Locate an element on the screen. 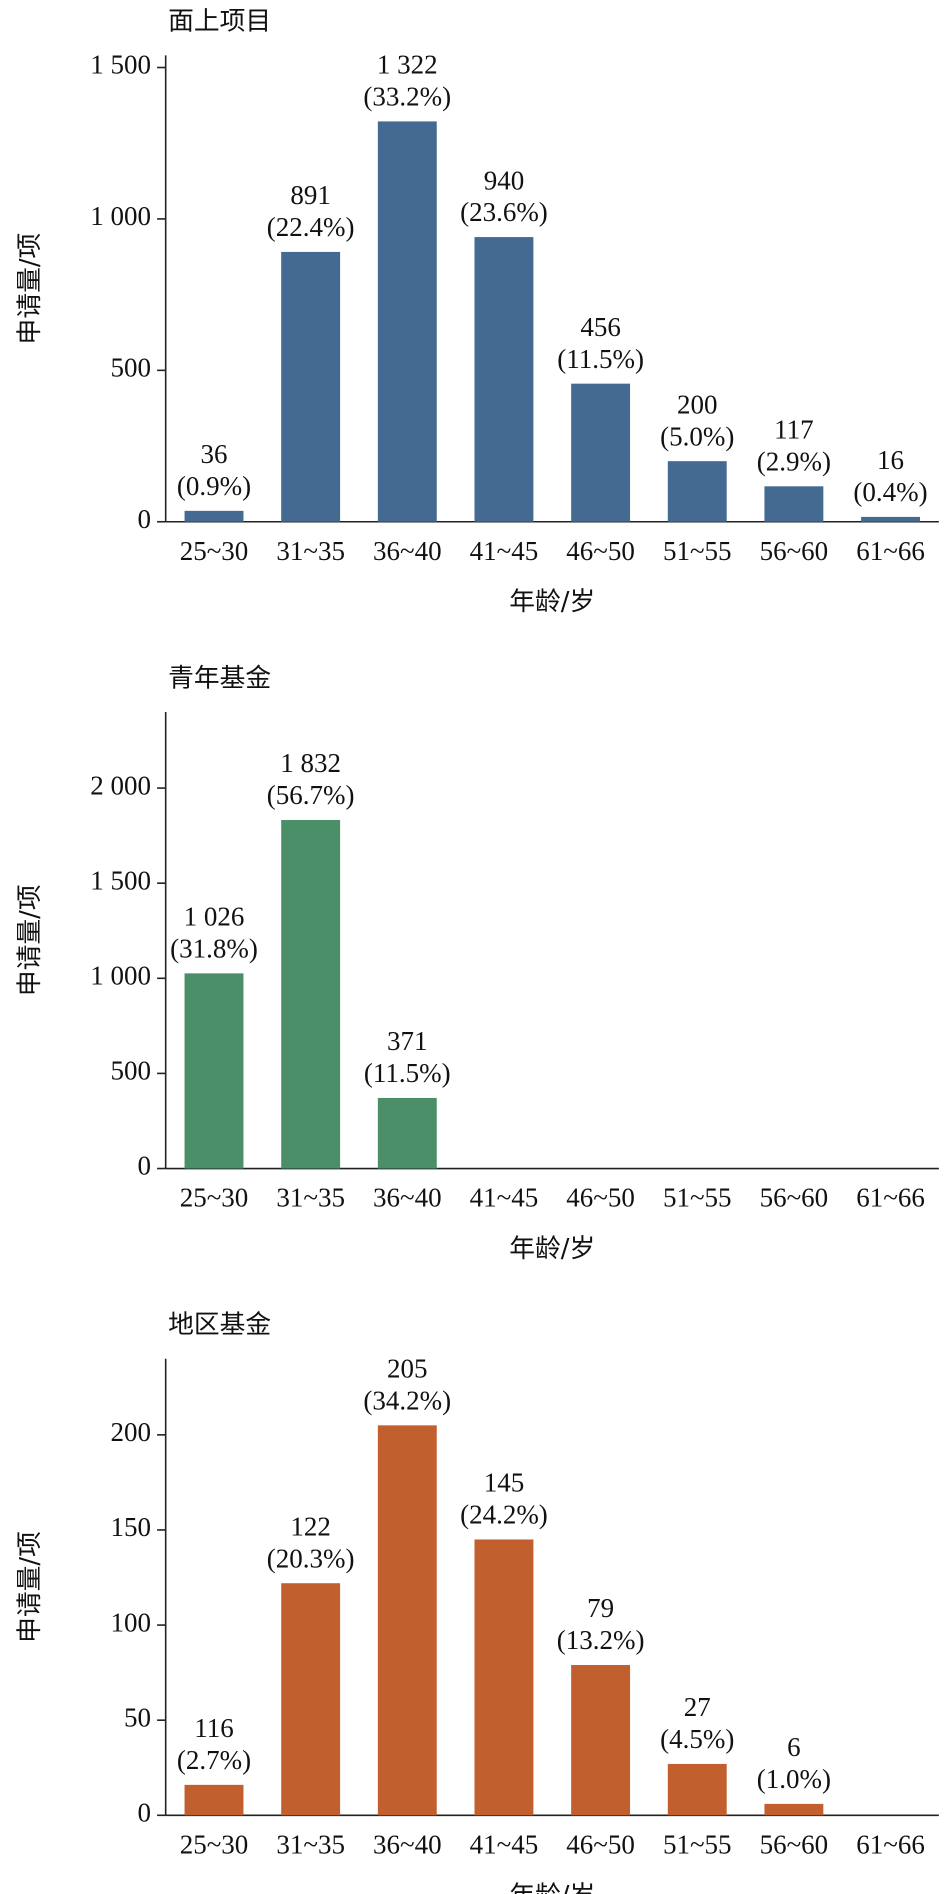 This screenshot has height=1894, width=945. y-tick-label: 100 is located at coordinates (130, 1622).